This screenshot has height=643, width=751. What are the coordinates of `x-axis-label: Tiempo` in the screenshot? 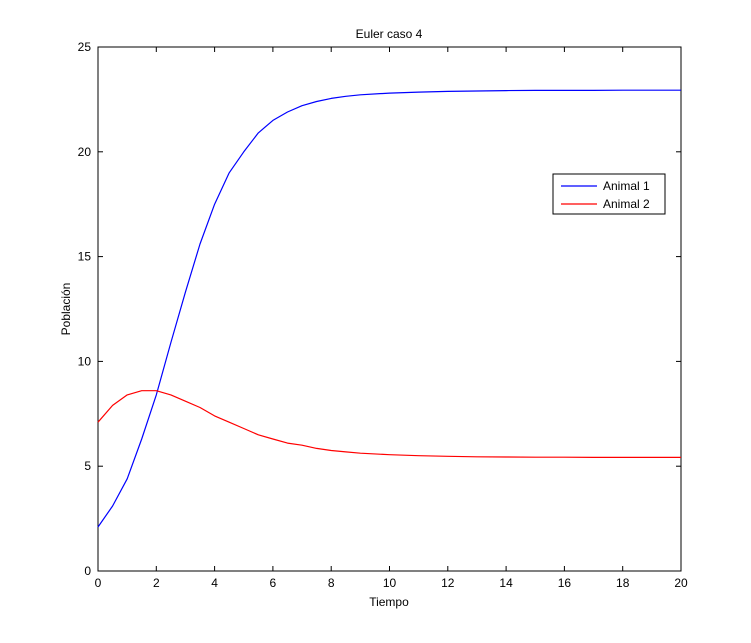 It's located at (389, 602).